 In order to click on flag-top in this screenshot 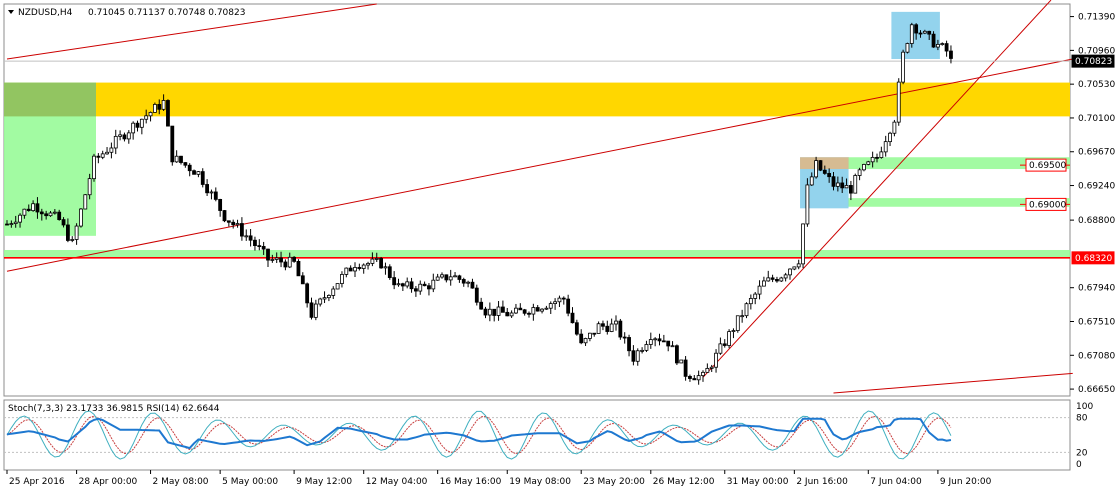, I will do `click(824, 163)`.